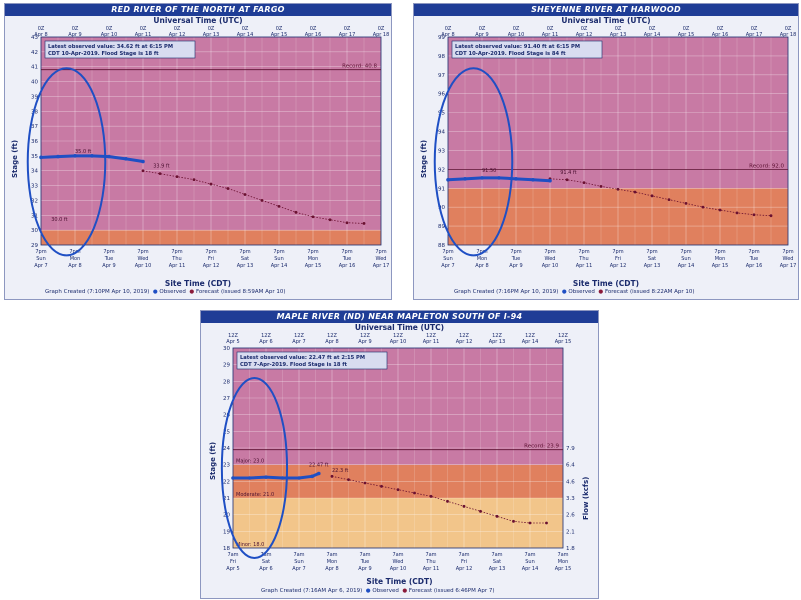 The width and height of the screenshot is (801, 600). Describe the element at coordinates (34, 231) in the screenshot. I see `fargo-ytick-1: 30` at that location.